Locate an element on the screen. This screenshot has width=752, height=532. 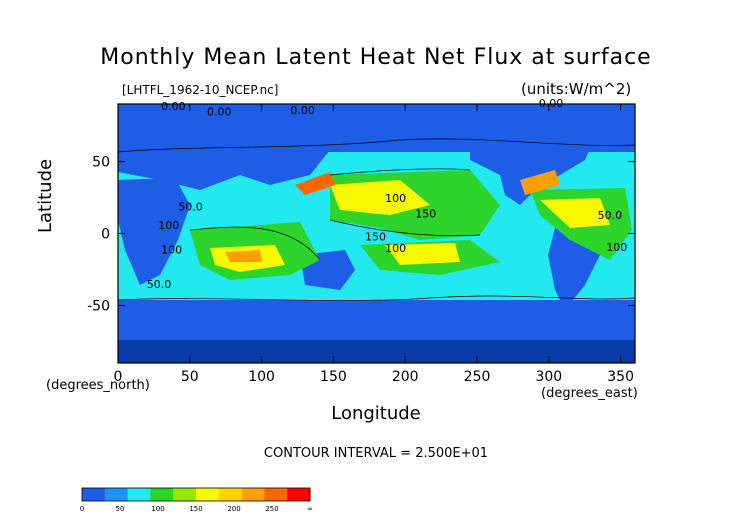
x-units-label: (degrees_east) is located at coordinates (589, 393).